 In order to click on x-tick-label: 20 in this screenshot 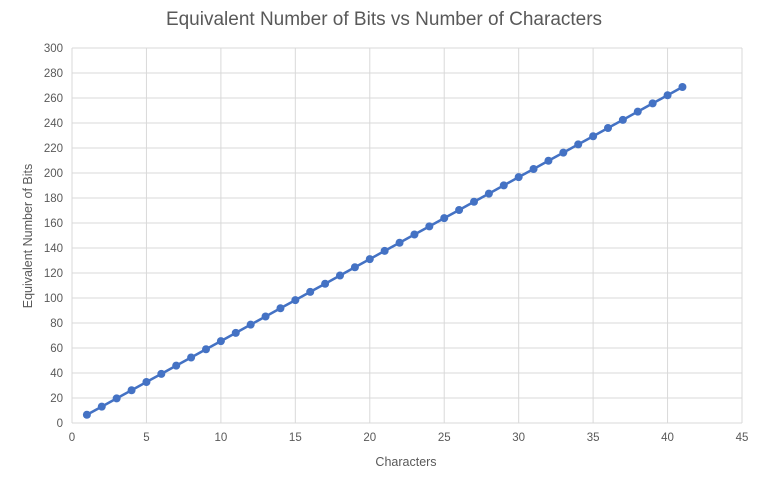, I will do `click(369, 438)`.